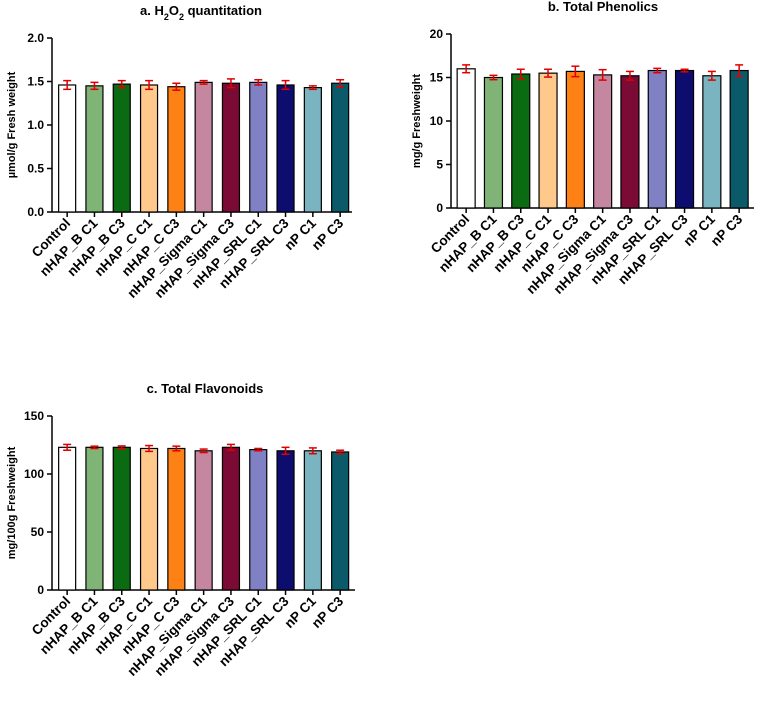 Image resolution: width=761 pixels, height=701 pixels. What do you see at coordinates (437, 78) in the screenshot?
I see `y-tick-label: 15` at bounding box center [437, 78].